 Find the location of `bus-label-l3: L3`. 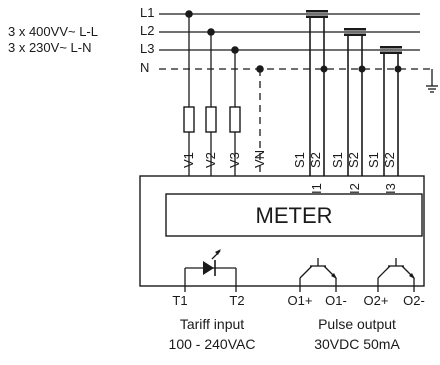

bus-label-l3: L3 is located at coordinates (147, 48).